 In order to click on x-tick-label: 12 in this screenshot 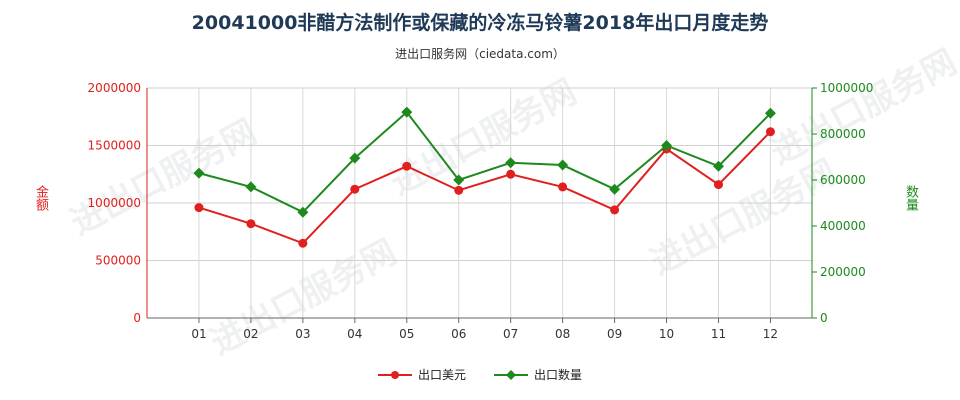, I will do `click(770, 334)`.